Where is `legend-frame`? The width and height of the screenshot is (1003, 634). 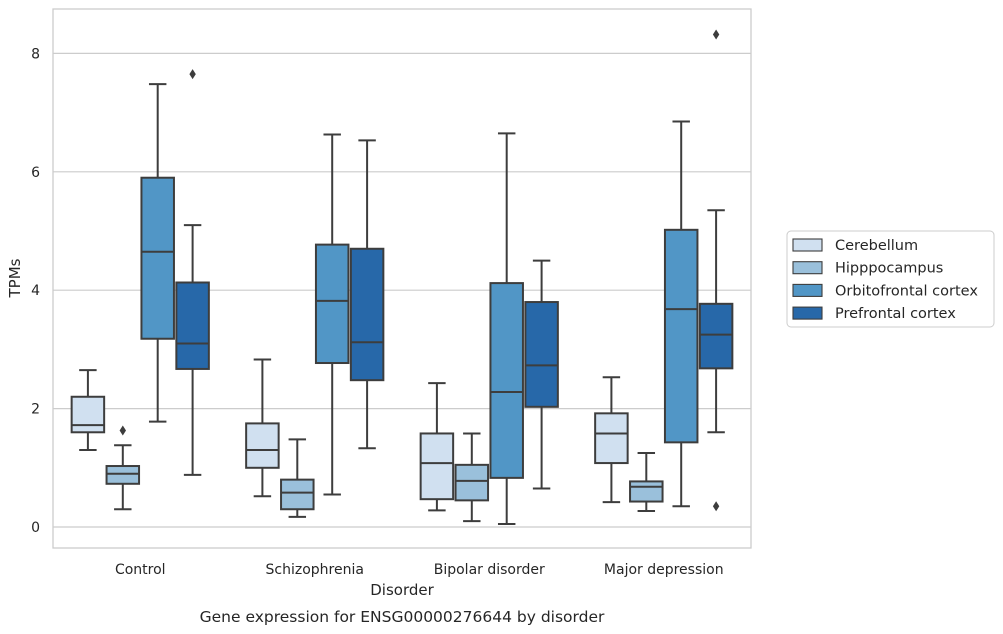 legend-frame is located at coordinates (890, 279).